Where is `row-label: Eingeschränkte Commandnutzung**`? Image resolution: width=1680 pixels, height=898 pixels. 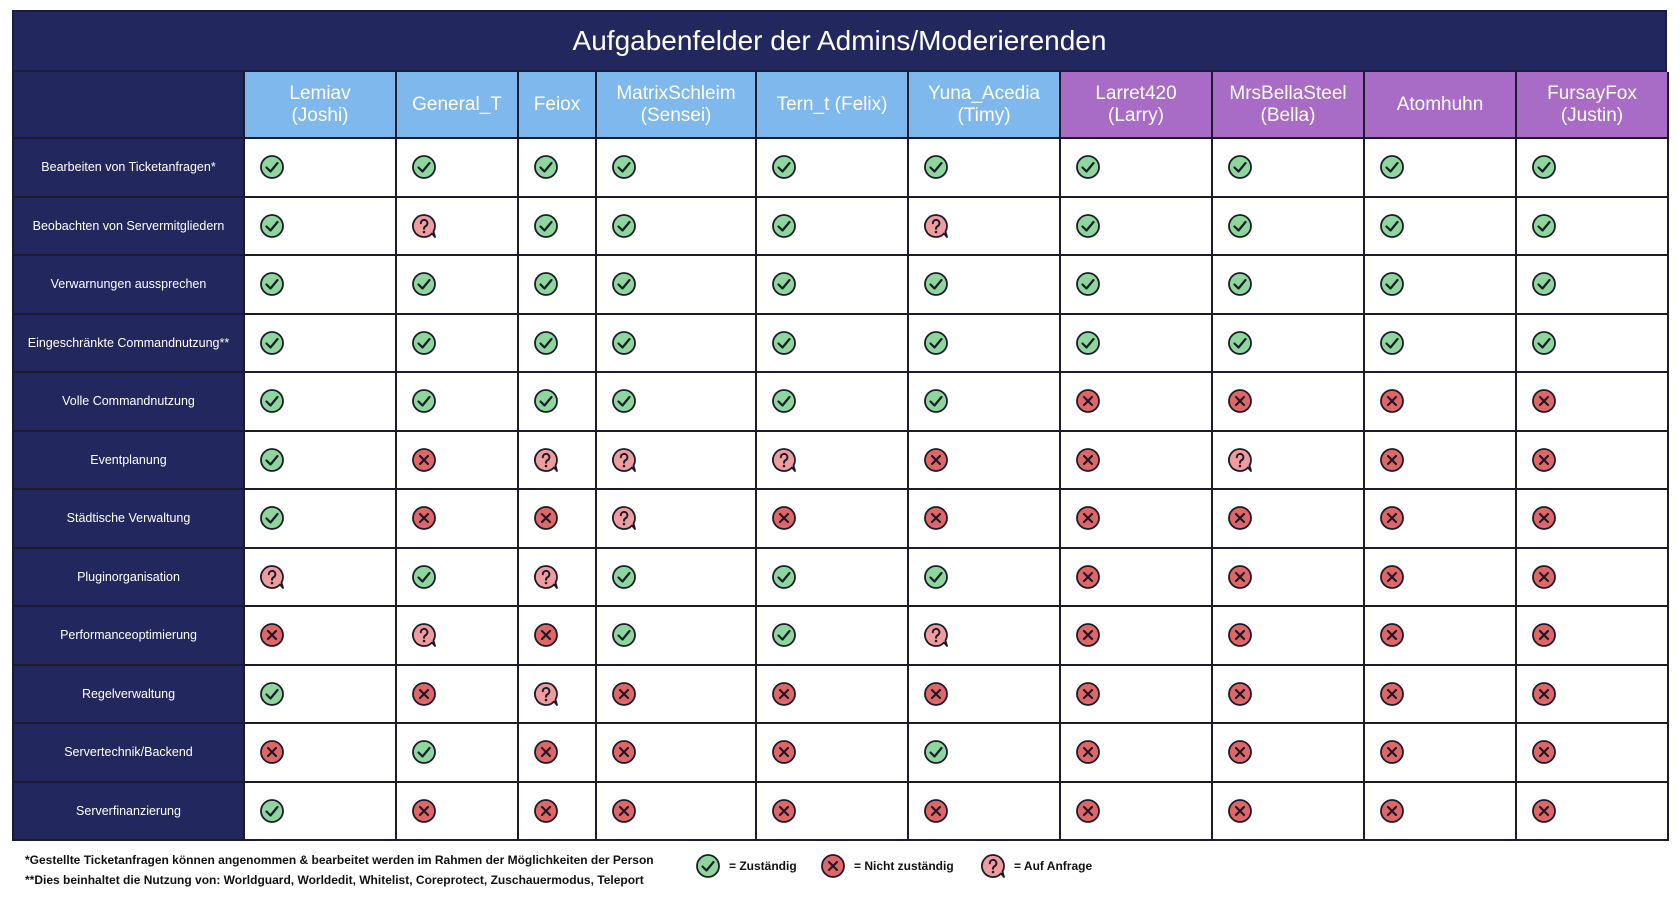 row-label: Eingeschränkte Commandnutzung** is located at coordinates (128, 343).